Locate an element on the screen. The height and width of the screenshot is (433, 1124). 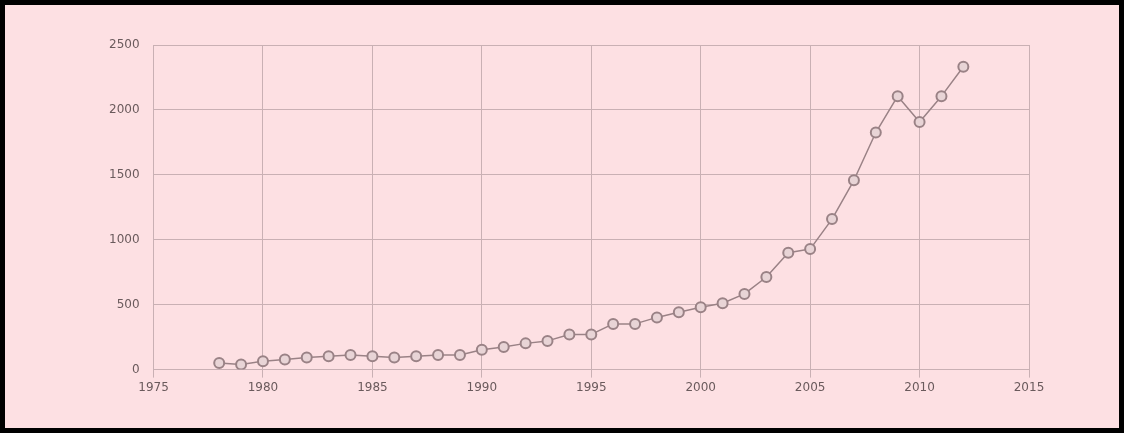
x-tick-label: 1980 is located at coordinates (263, 386).